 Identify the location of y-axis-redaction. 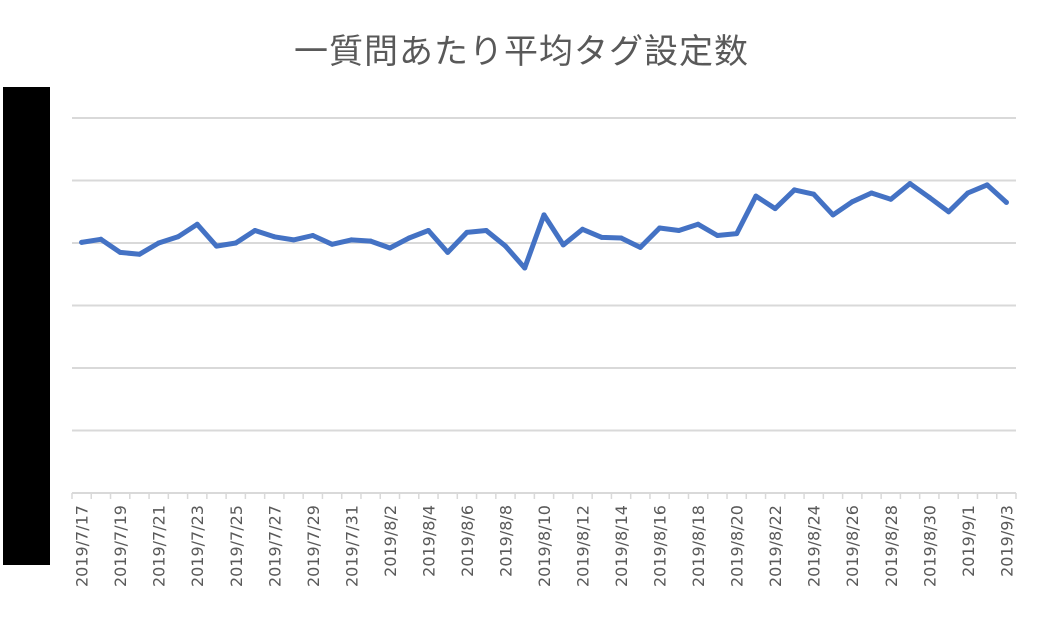
(26, 326).